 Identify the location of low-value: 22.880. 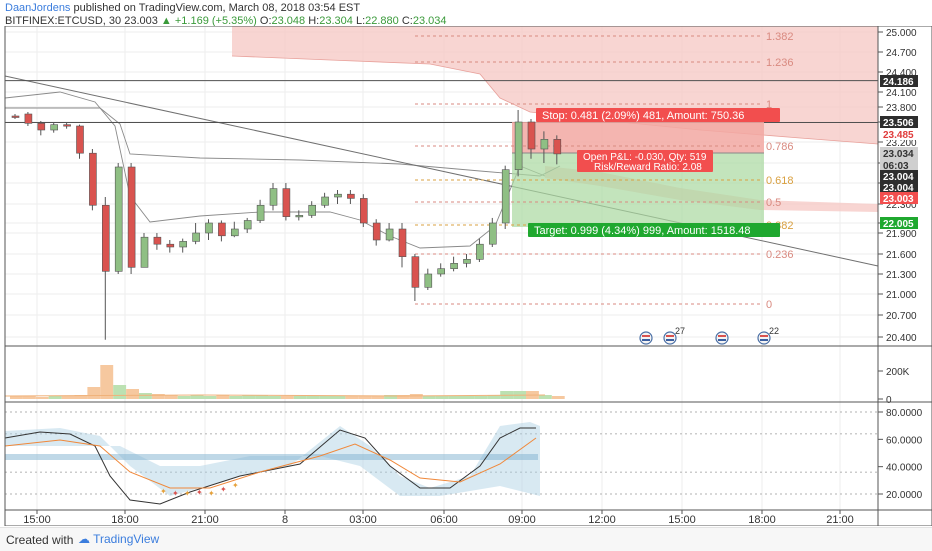
(382, 21).